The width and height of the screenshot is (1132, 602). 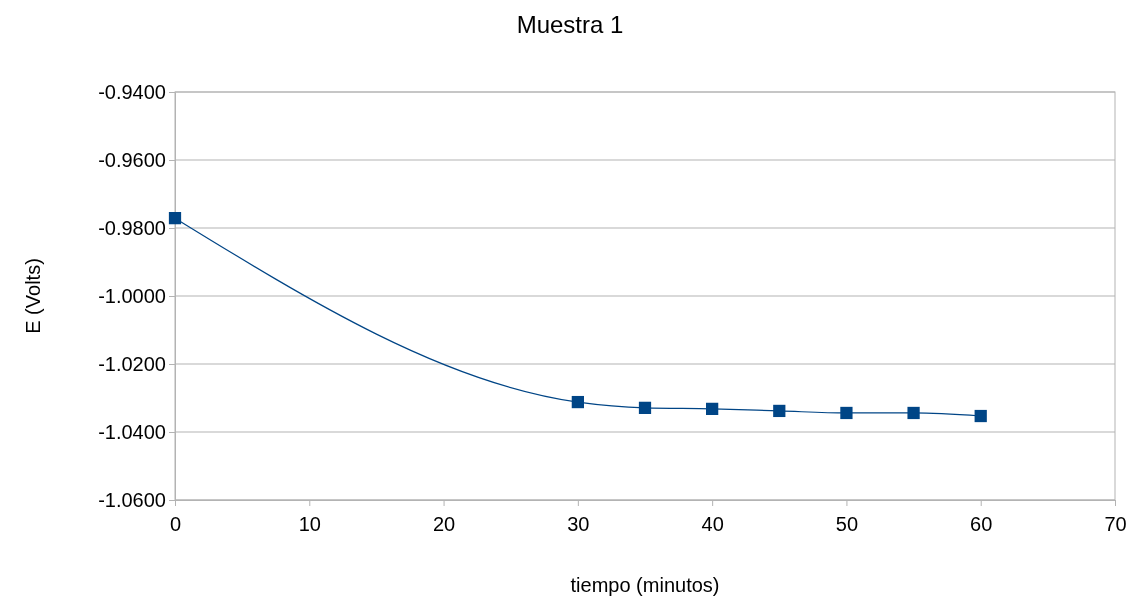 What do you see at coordinates (132, 227) in the screenshot?
I see `y-tick-label: -0.9800` at bounding box center [132, 227].